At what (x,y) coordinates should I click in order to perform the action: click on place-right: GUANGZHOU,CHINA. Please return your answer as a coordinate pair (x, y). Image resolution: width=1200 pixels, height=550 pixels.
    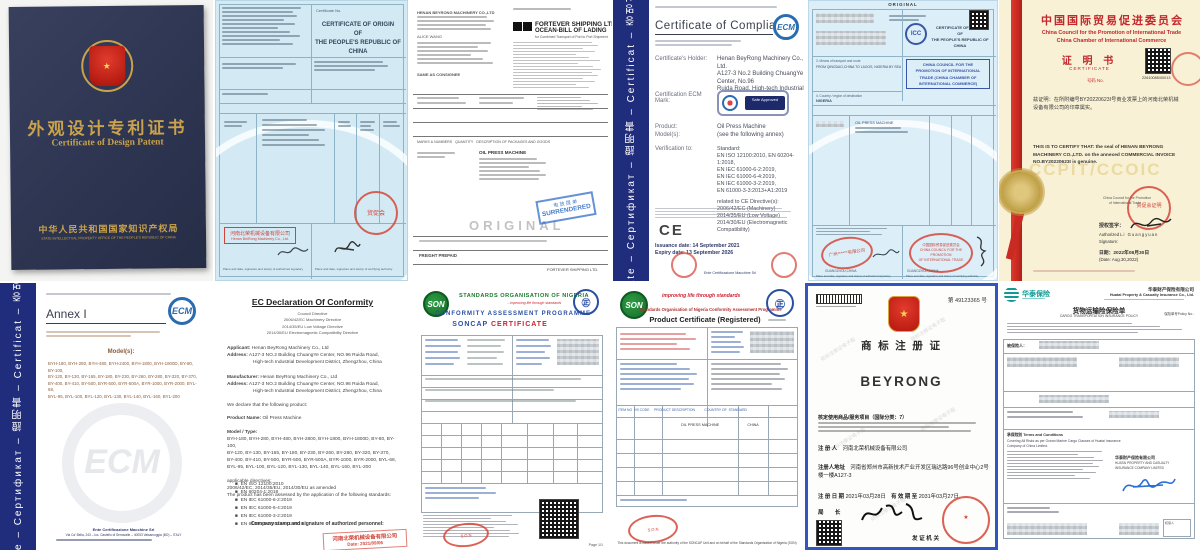
    Looking at the image, I should click on (923, 271).